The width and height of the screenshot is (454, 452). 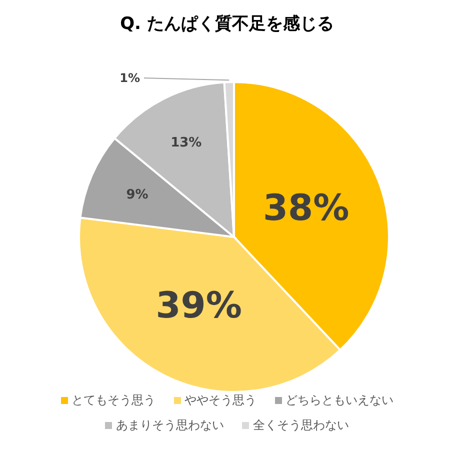 What do you see at coordinates (340, 400) in the screenshot?
I see `legend-label: どちらともいえない` at bounding box center [340, 400].